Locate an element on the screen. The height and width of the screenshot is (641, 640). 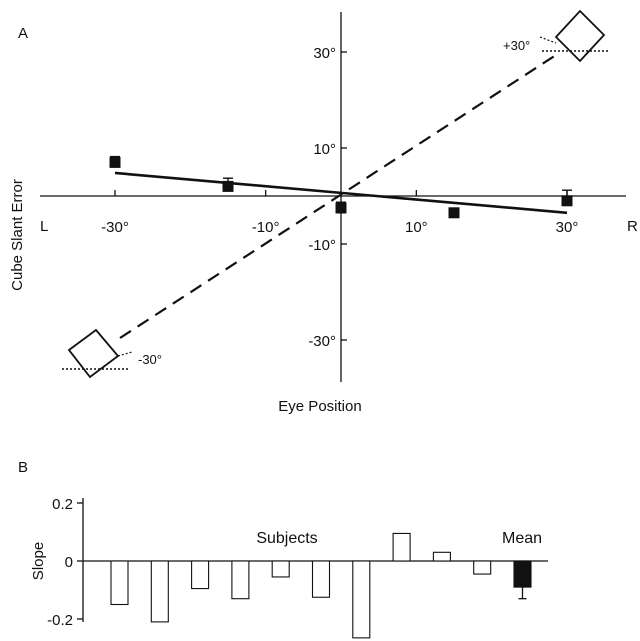
cube-upper-glyph is located at coordinates (573, 36).